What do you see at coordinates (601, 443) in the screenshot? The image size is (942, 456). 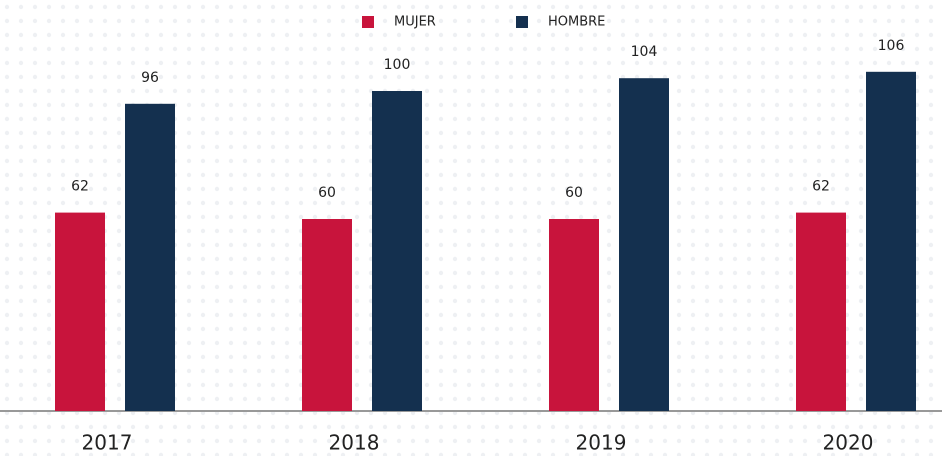 I see `x-tick-label: 2019` at bounding box center [601, 443].